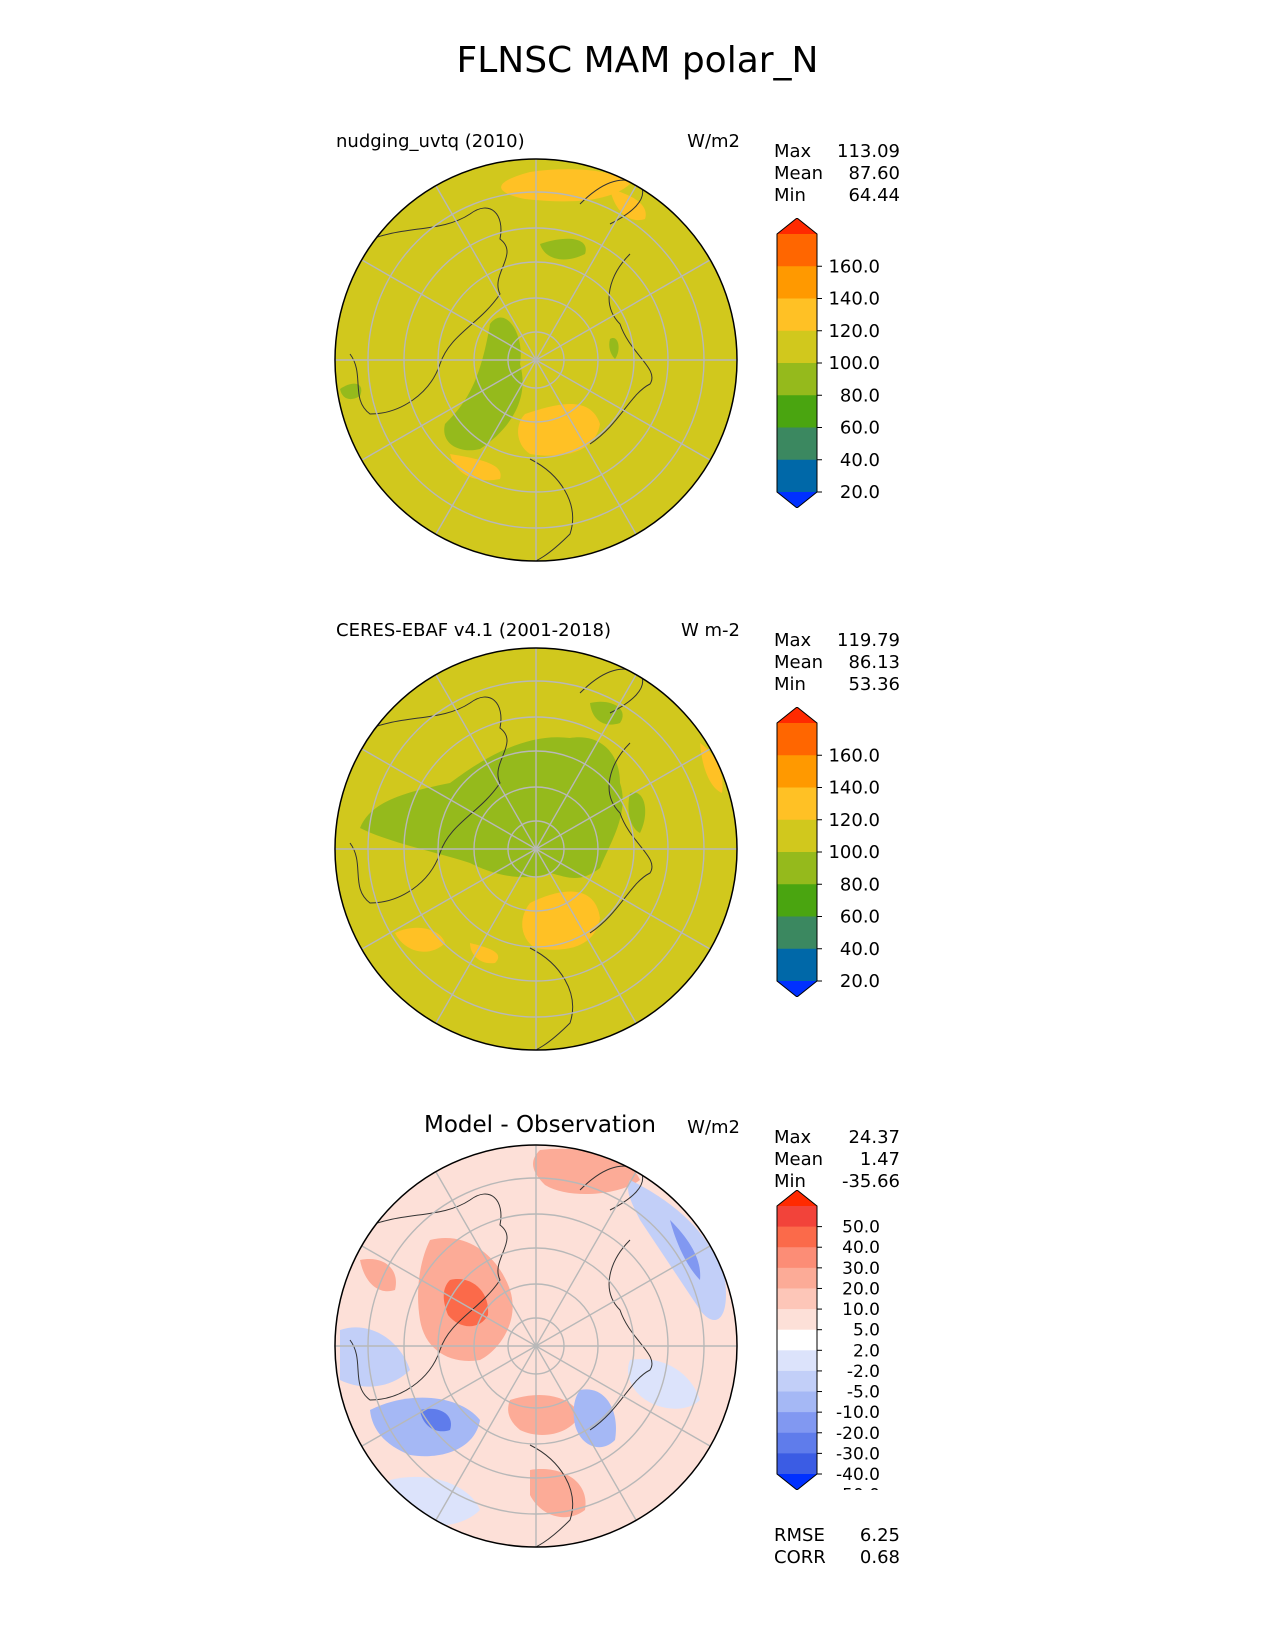 Image resolution: width=1275 pixels, height=1650 pixels. What do you see at coordinates (879, 1535) in the screenshot?
I see `metric-value: 6.25` at bounding box center [879, 1535].